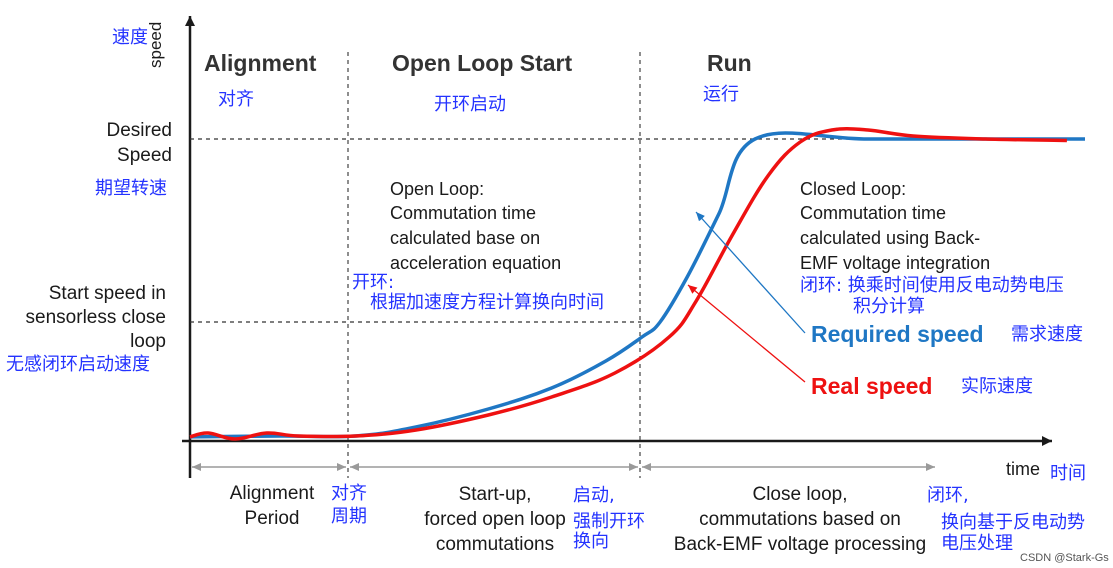 This screenshot has width=1113, height=568. What do you see at coordinates (750, 272) in the screenshot?
I see `required-speed-pointer` at bounding box center [750, 272].